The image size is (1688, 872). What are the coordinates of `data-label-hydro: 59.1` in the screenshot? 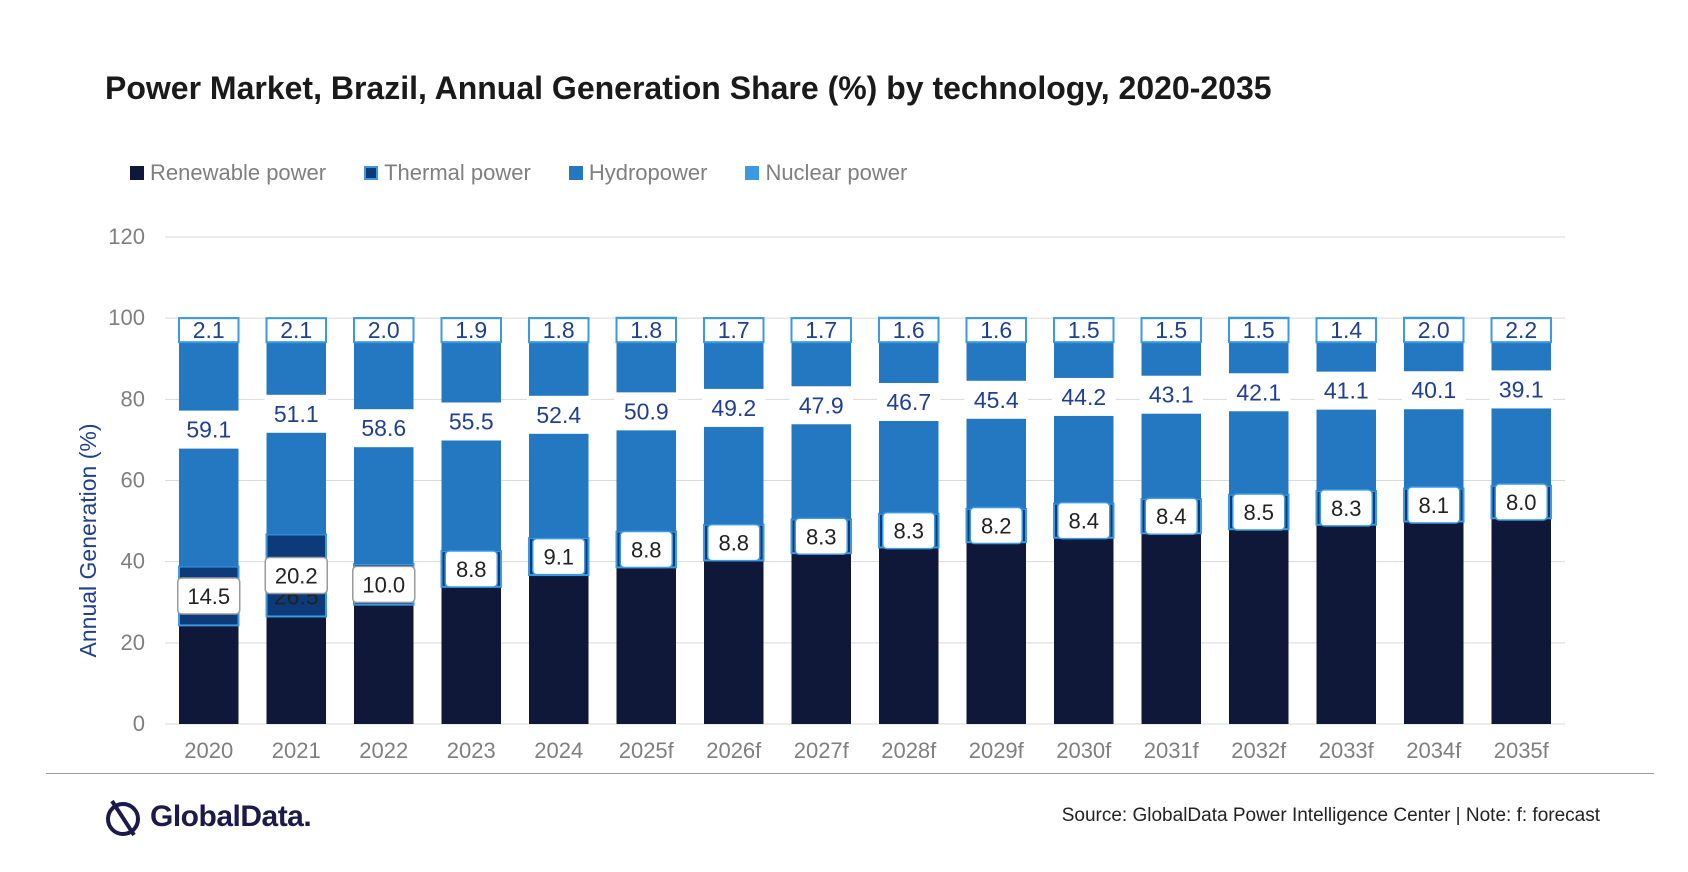 It's located at (208, 430).